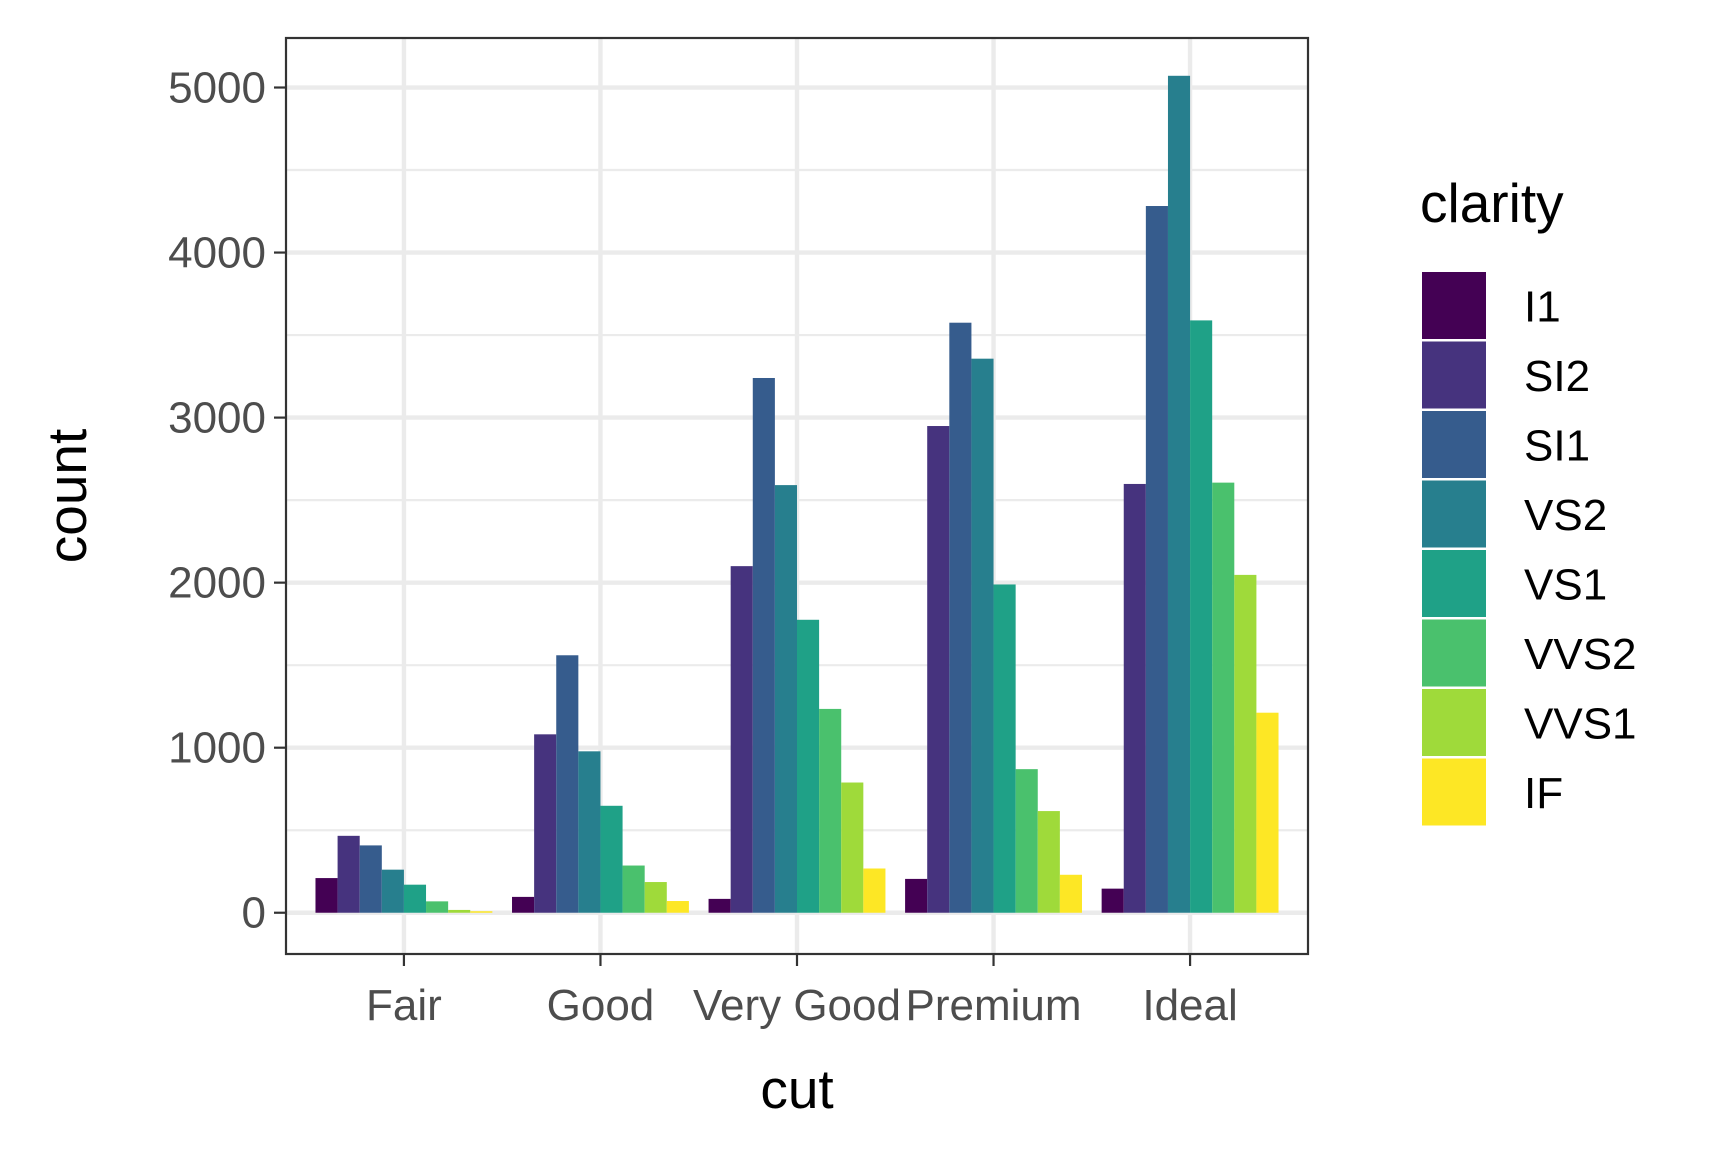  What do you see at coordinates (1580, 654) in the screenshot?
I see `legend-label-vvs2: VVS2` at bounding box center [1580, 654].